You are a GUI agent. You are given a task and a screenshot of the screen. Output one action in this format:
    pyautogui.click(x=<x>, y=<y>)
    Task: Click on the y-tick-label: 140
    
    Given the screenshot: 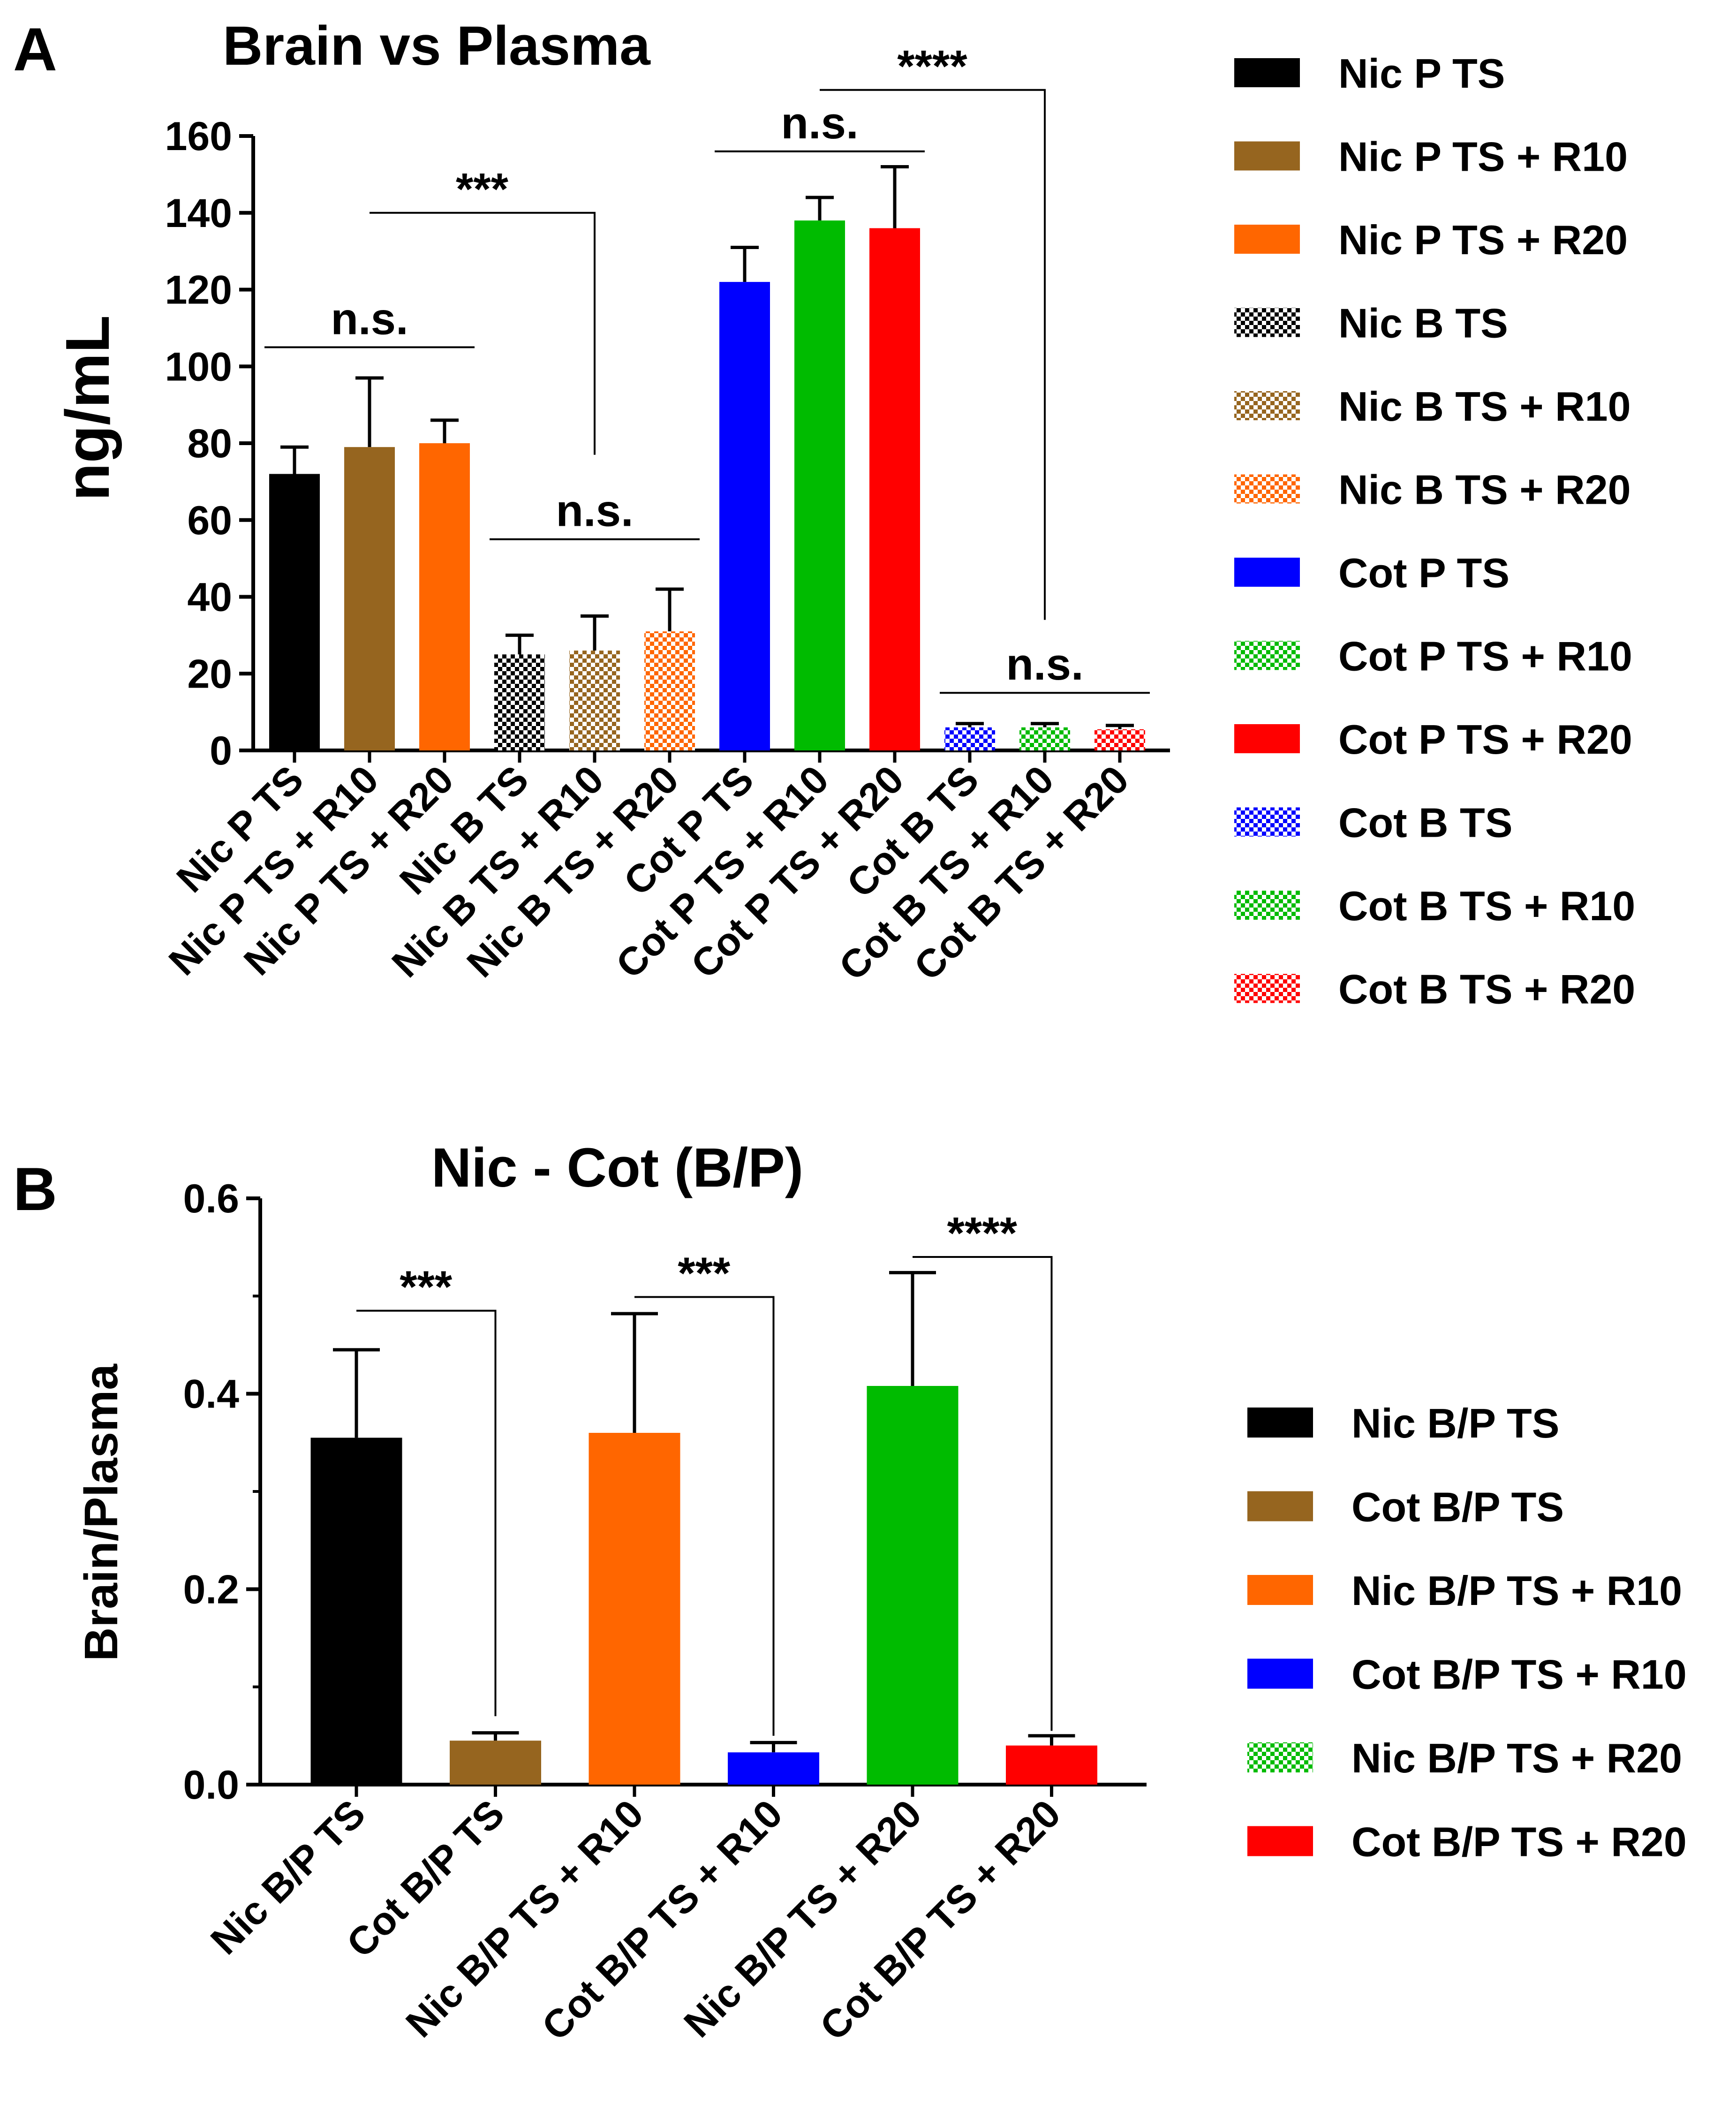 What is the action you would take?
    pyautogui.click(x=199, y=213)
    